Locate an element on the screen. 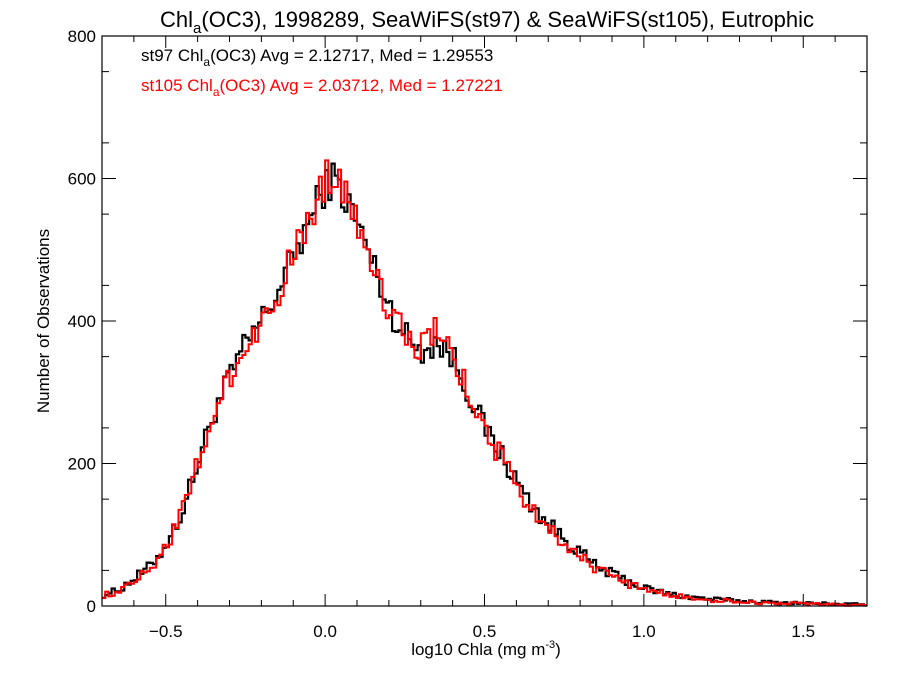 Image resolution: width=900 pixels, height=675 pixels. x-axis-label: log10 Chla (mg m-3) is located at coordinates (486, 649).